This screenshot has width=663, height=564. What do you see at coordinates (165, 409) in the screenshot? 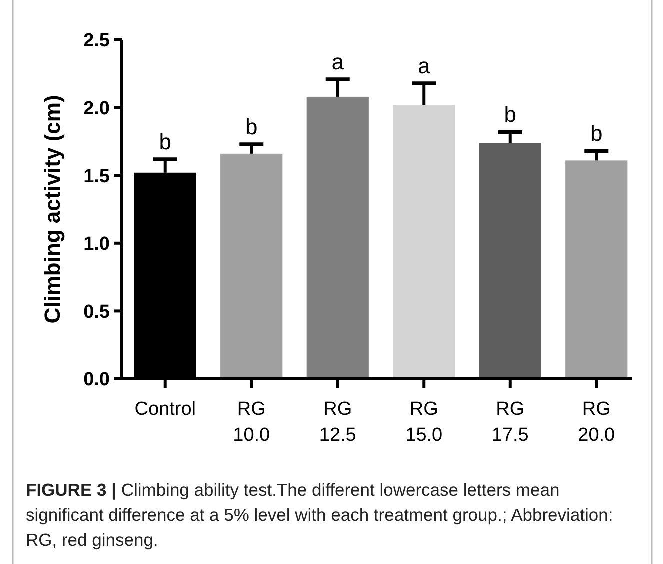
I see `x-tick-label: Control` at bounding box center [165, 409].